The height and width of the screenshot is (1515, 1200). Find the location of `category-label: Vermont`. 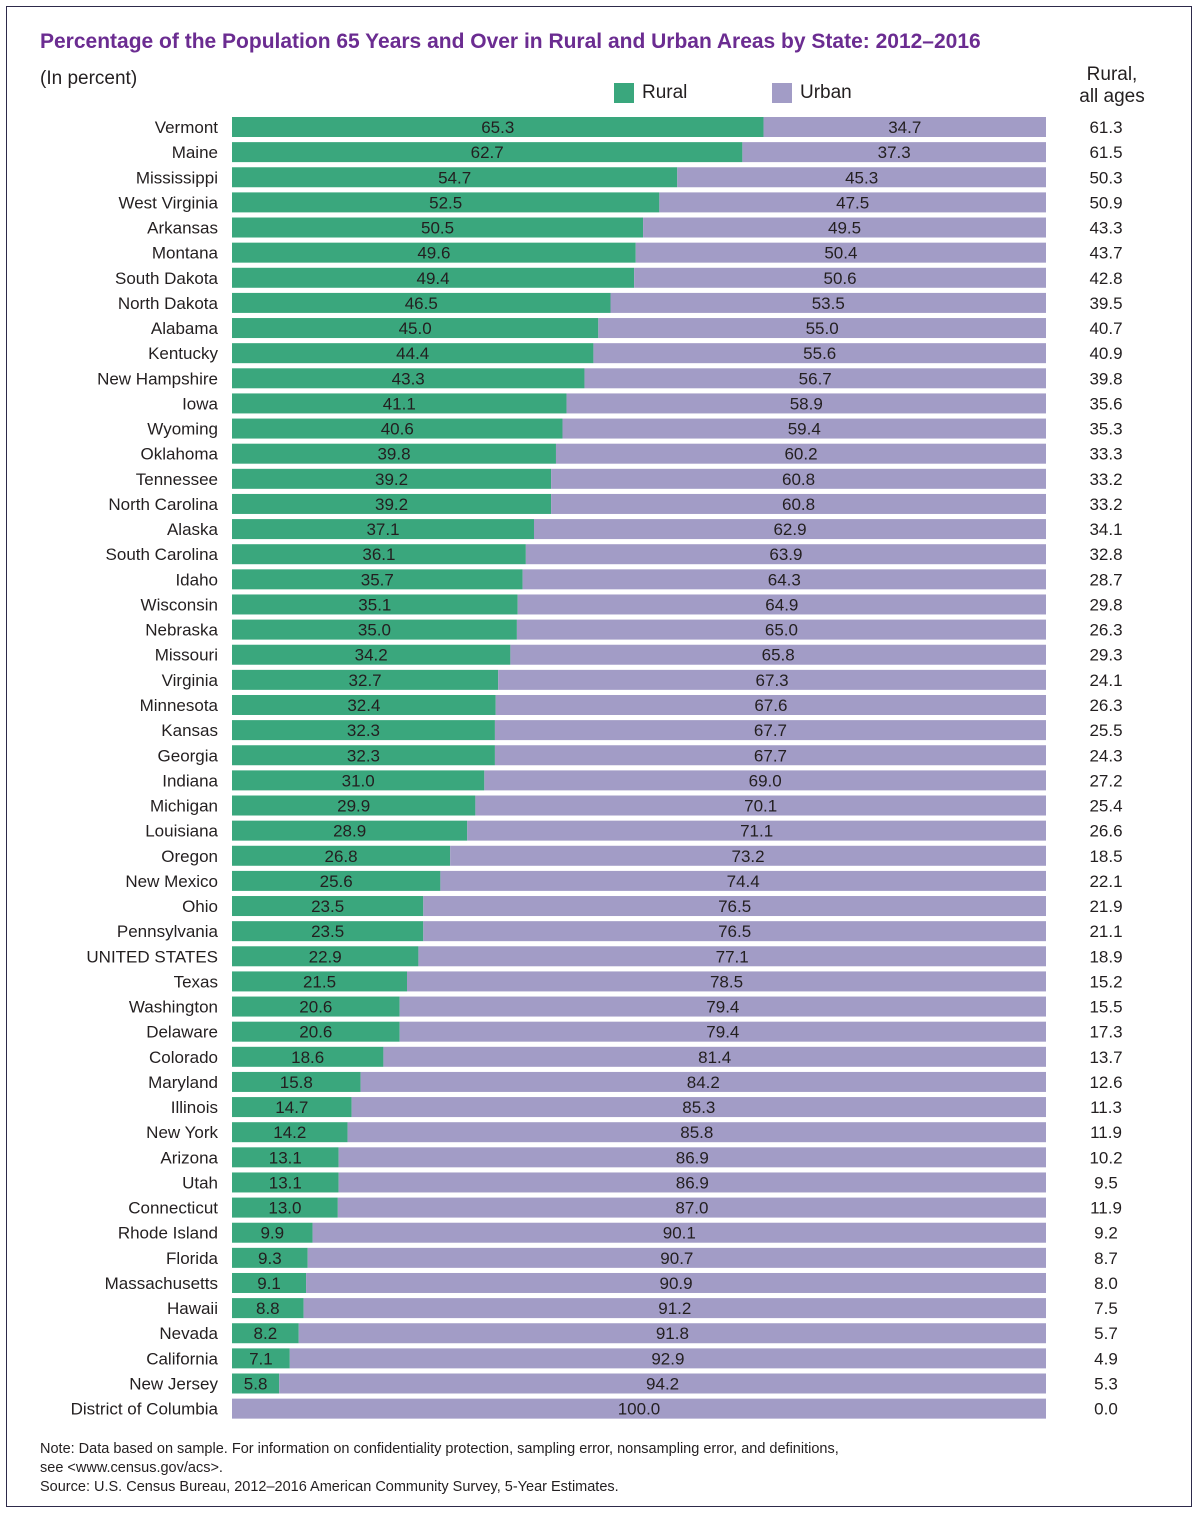

category-label: Vermont is located at coordinates (187, 127).